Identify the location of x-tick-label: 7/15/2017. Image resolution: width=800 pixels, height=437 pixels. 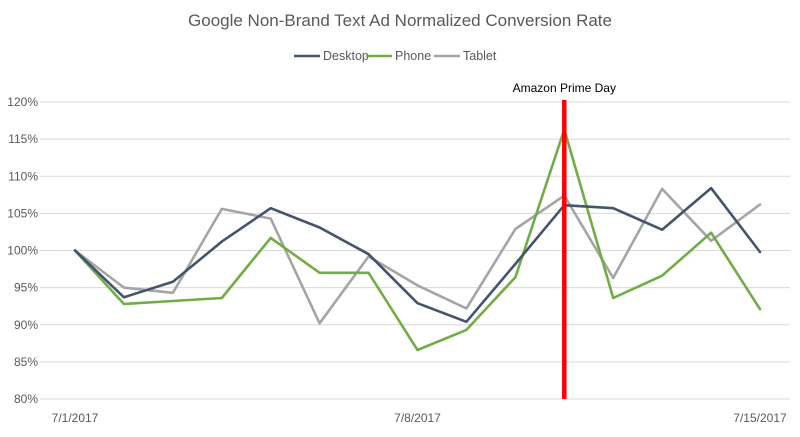
(760, 418).